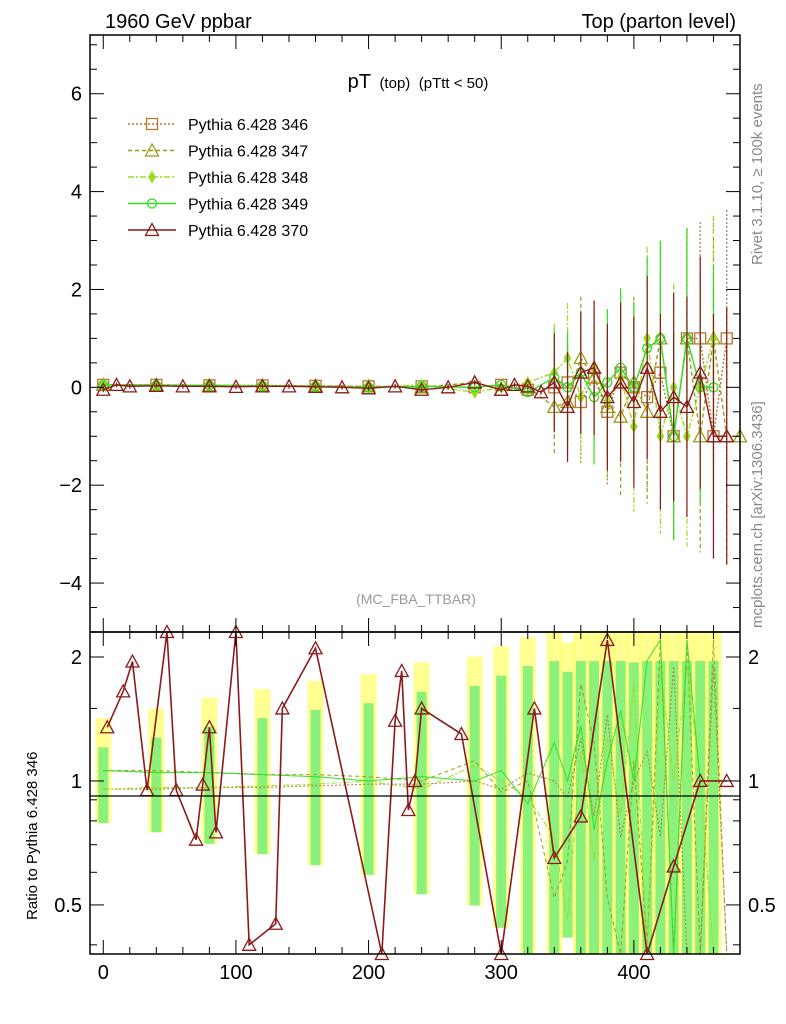  What do you see at coordinates (418, 82) in the screenshot?
I see `plot-title: pT (top) (pTtt < 50)` at bounding box center [418, 82].